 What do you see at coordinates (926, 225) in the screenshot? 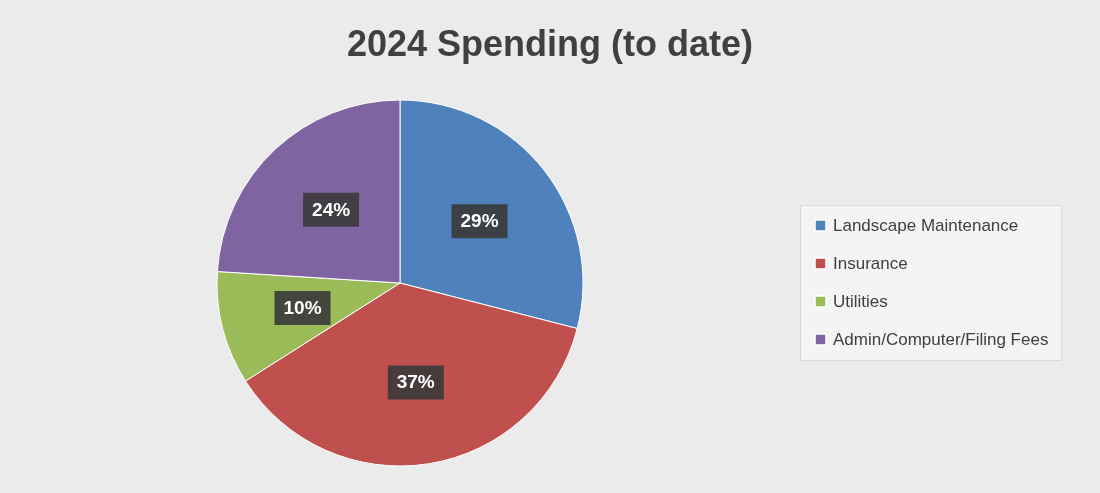
I see `legend-label: Landscape Maintenance` at bounding box center [926, 225].